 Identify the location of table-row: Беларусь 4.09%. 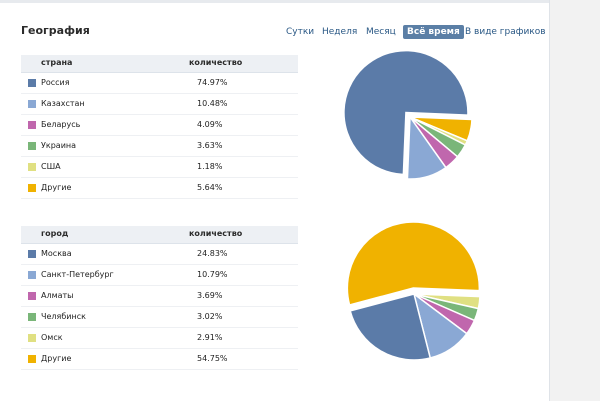
(159, 125).